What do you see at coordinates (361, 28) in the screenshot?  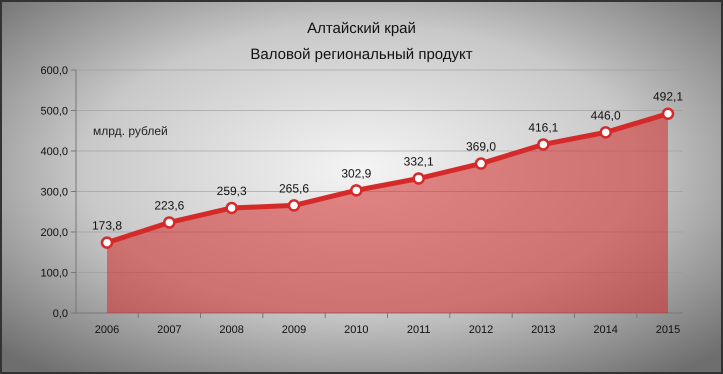 I see `chart-title: Алтайский край` at bounding box center [361, 28].